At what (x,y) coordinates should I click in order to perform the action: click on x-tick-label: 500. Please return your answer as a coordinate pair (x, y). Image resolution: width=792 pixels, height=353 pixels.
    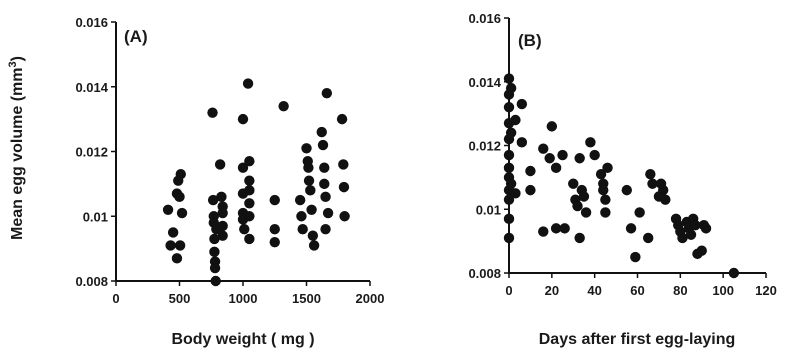
    Looking at the image, I should click on (180, 298).